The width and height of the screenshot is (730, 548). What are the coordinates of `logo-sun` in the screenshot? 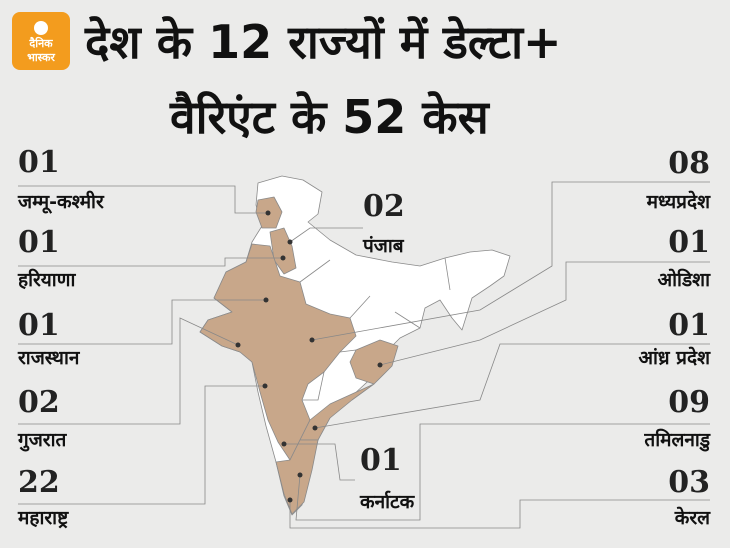 It's located at (41, 28).